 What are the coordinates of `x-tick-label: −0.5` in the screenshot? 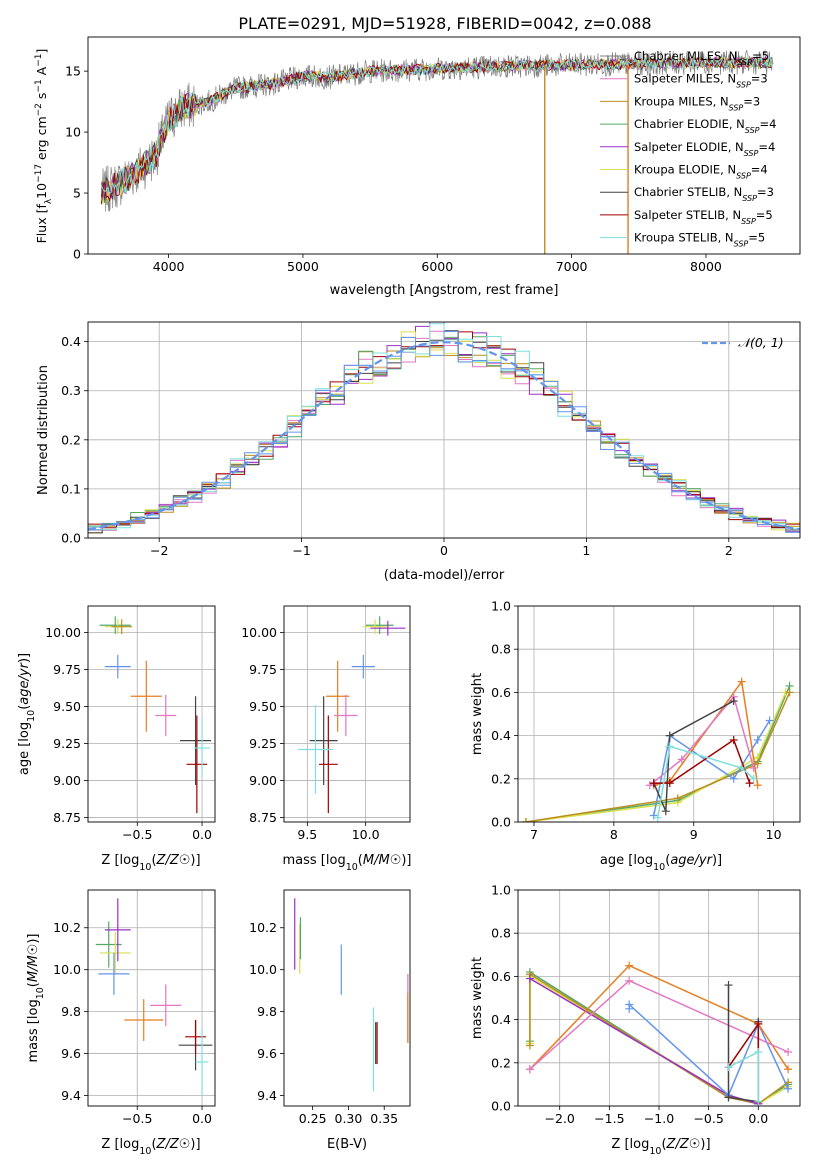 It's located at (137, 834).